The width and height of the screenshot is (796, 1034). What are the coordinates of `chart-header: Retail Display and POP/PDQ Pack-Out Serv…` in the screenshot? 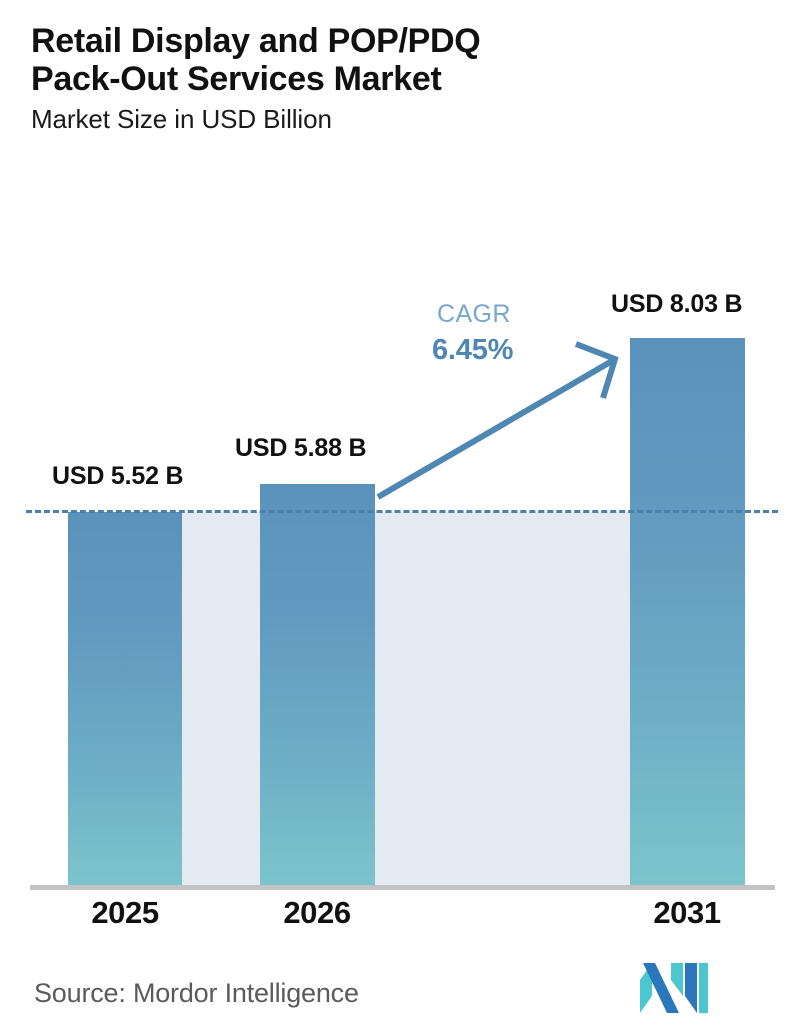 It's located at (391, 78).